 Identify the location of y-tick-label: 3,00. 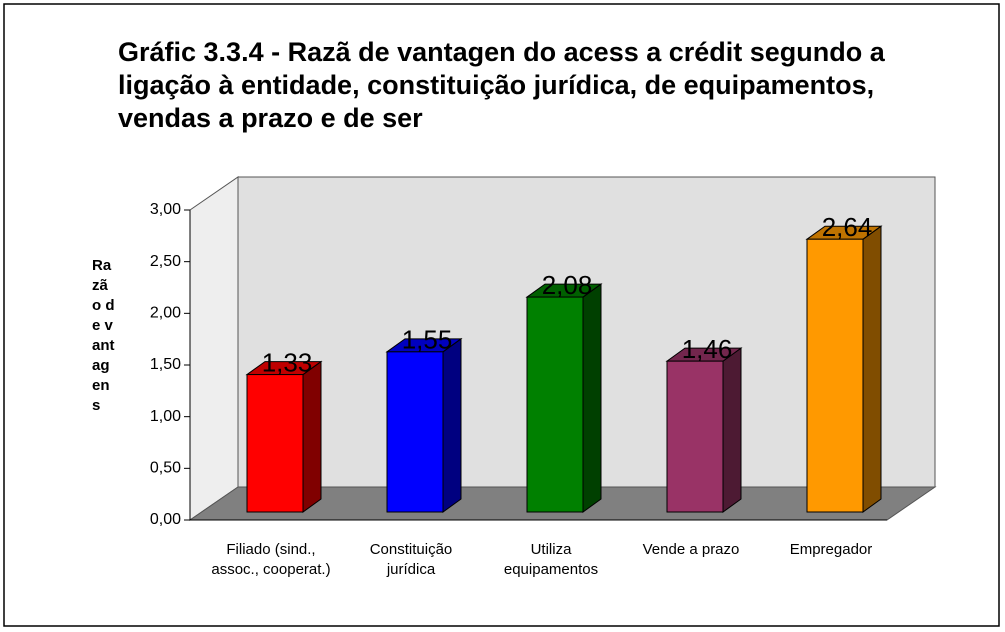
(165, 209).